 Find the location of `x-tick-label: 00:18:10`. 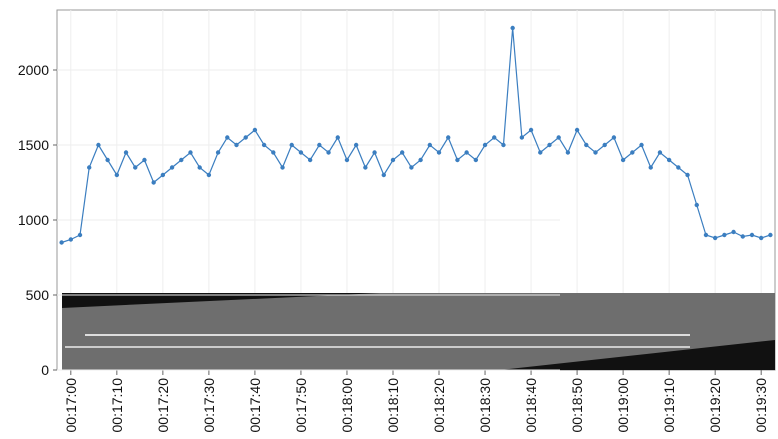

x-tick-label: 00:18:10 is located at coordinates (393, 405).